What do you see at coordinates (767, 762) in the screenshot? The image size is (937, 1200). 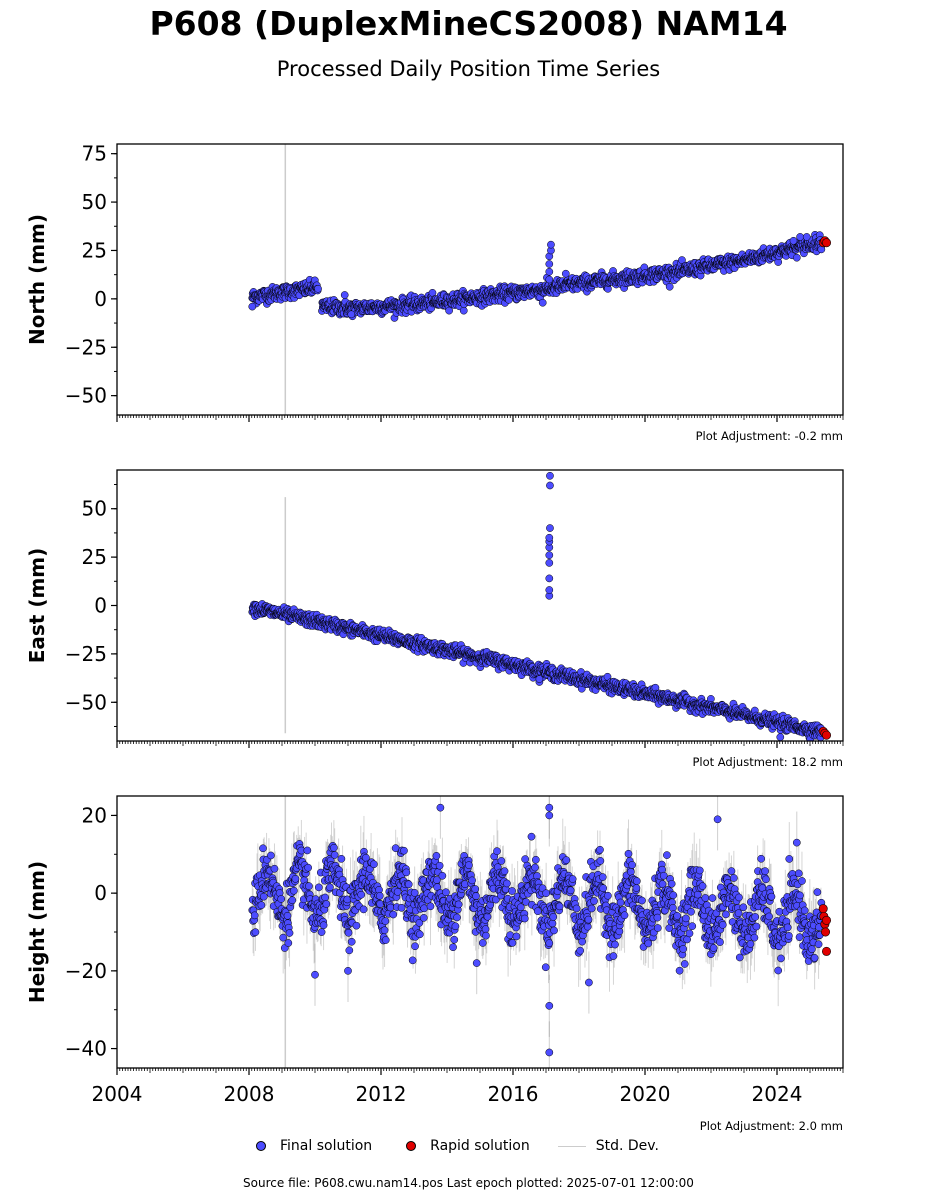 I see `plot-adjustment-label: Plot Adjustment: 18.2 mm` at bounding box center [767, 762].